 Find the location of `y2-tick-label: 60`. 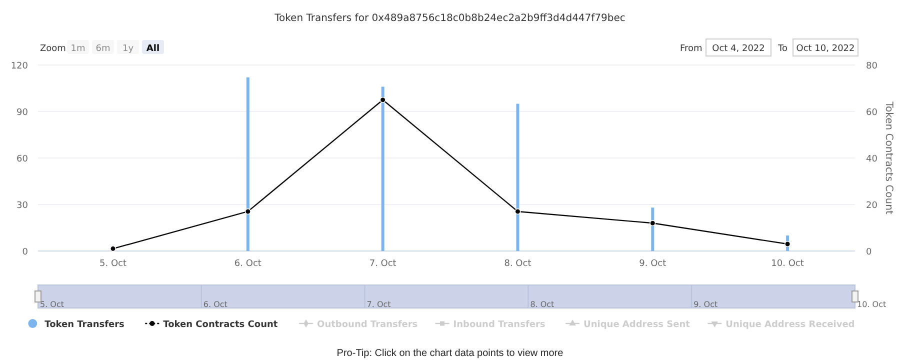

y2-tick-label: 60 is located at coordinates (872, 113).